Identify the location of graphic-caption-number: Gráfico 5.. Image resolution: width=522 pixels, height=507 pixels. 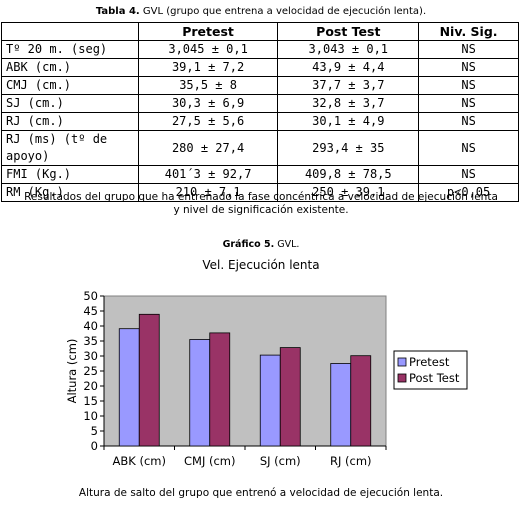
(248, 244).